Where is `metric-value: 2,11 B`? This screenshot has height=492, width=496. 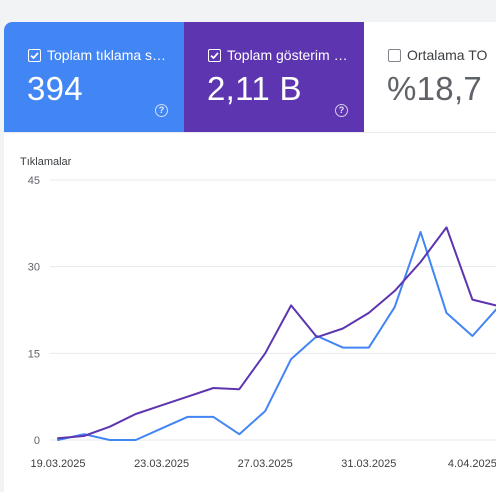 metric-value: 2,11 B is located at coordinates (254, 88).